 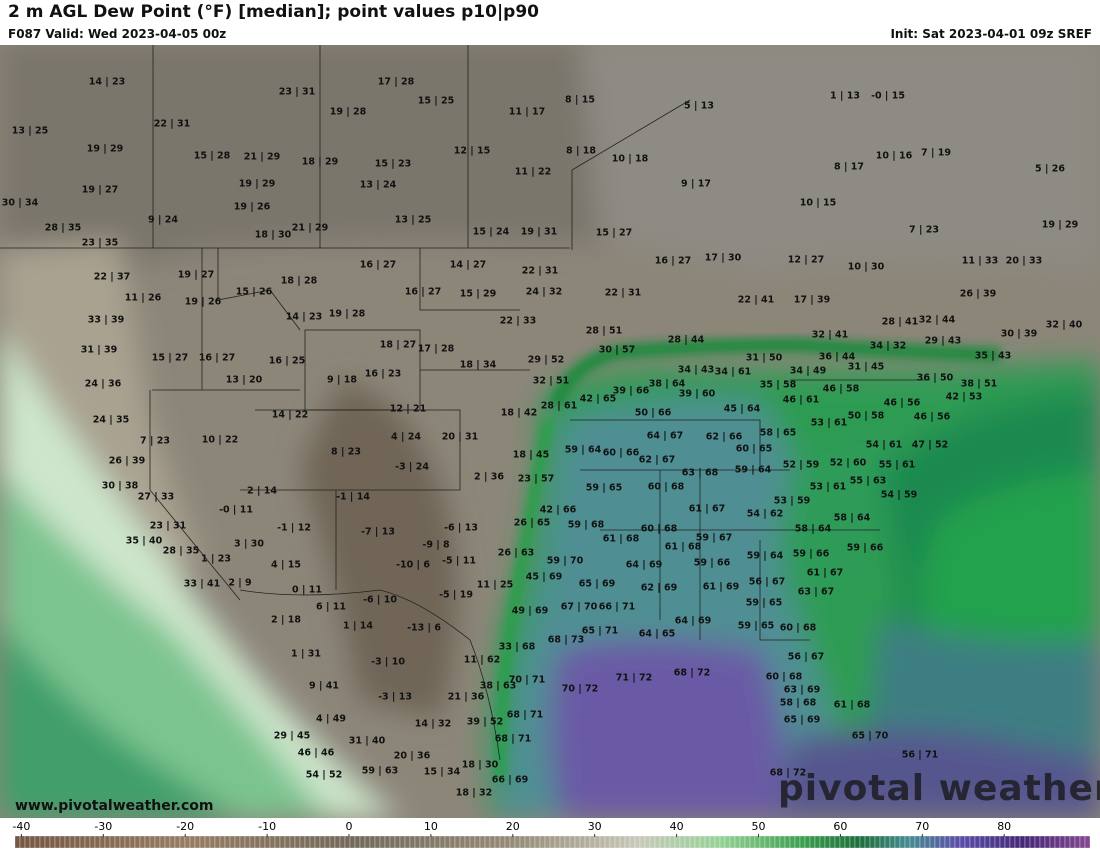 What do you see at coordinates (331, 607) in the screenshot?
I see `point-value: 6 | 11` at bounding box center [331, 607].